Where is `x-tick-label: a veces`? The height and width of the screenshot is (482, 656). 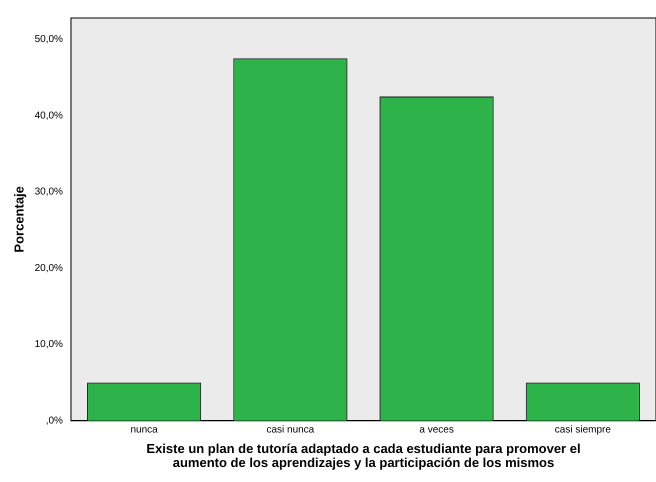
x-tick-label: a veces is located at coordinates (436, 430).